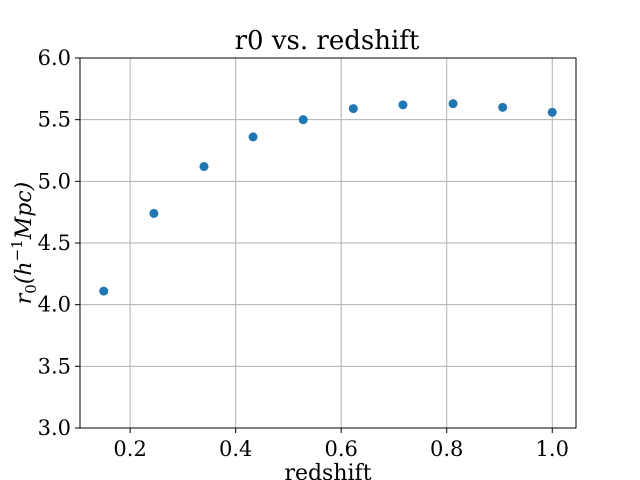 The image size is (640, 480). Describe the element at coordinates (54, 366) in the screenshot. I see `y-tick-label: 3.5` at that location.